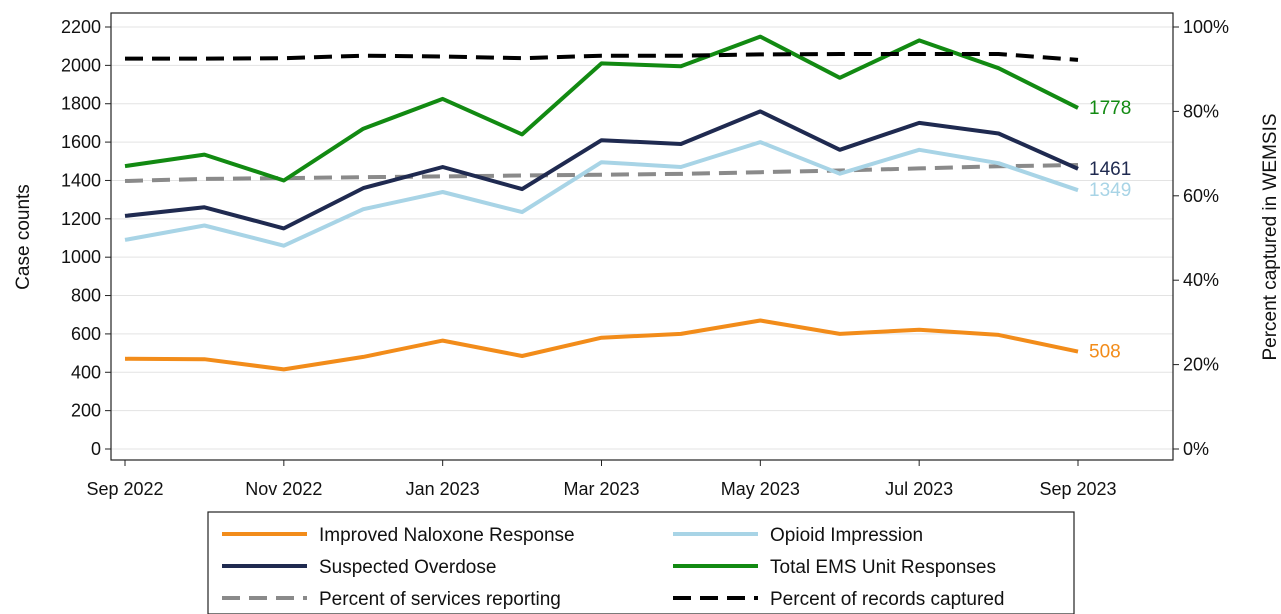 This screenshot has height=614, width=1281. I want to click on legend-label: Suspected Overdose, so click(407, 567).